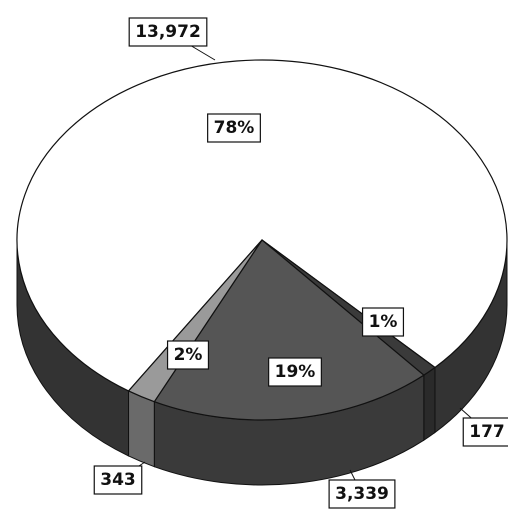 The width and height of the screenshot is (508, 519). I want to click on value-label-group: 13,972, so click(168, 32).